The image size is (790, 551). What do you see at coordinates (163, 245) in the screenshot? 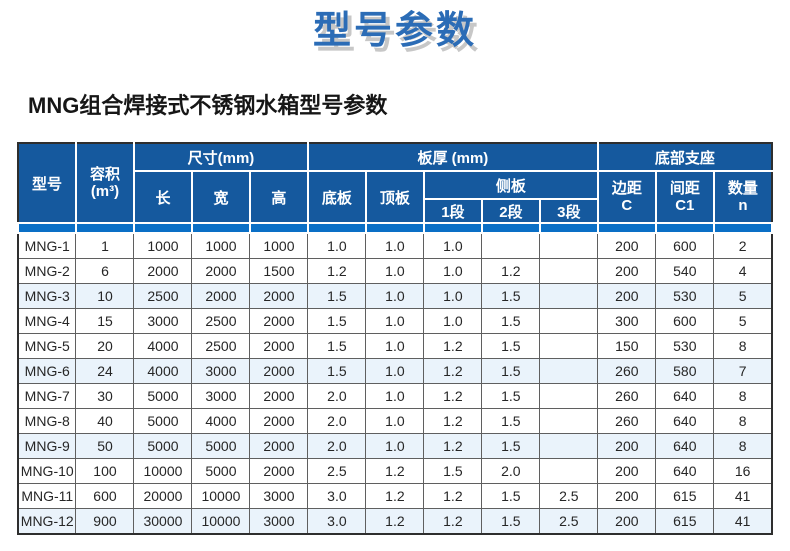
I see `value-cell: 1000` at bounding box center [163, 245].